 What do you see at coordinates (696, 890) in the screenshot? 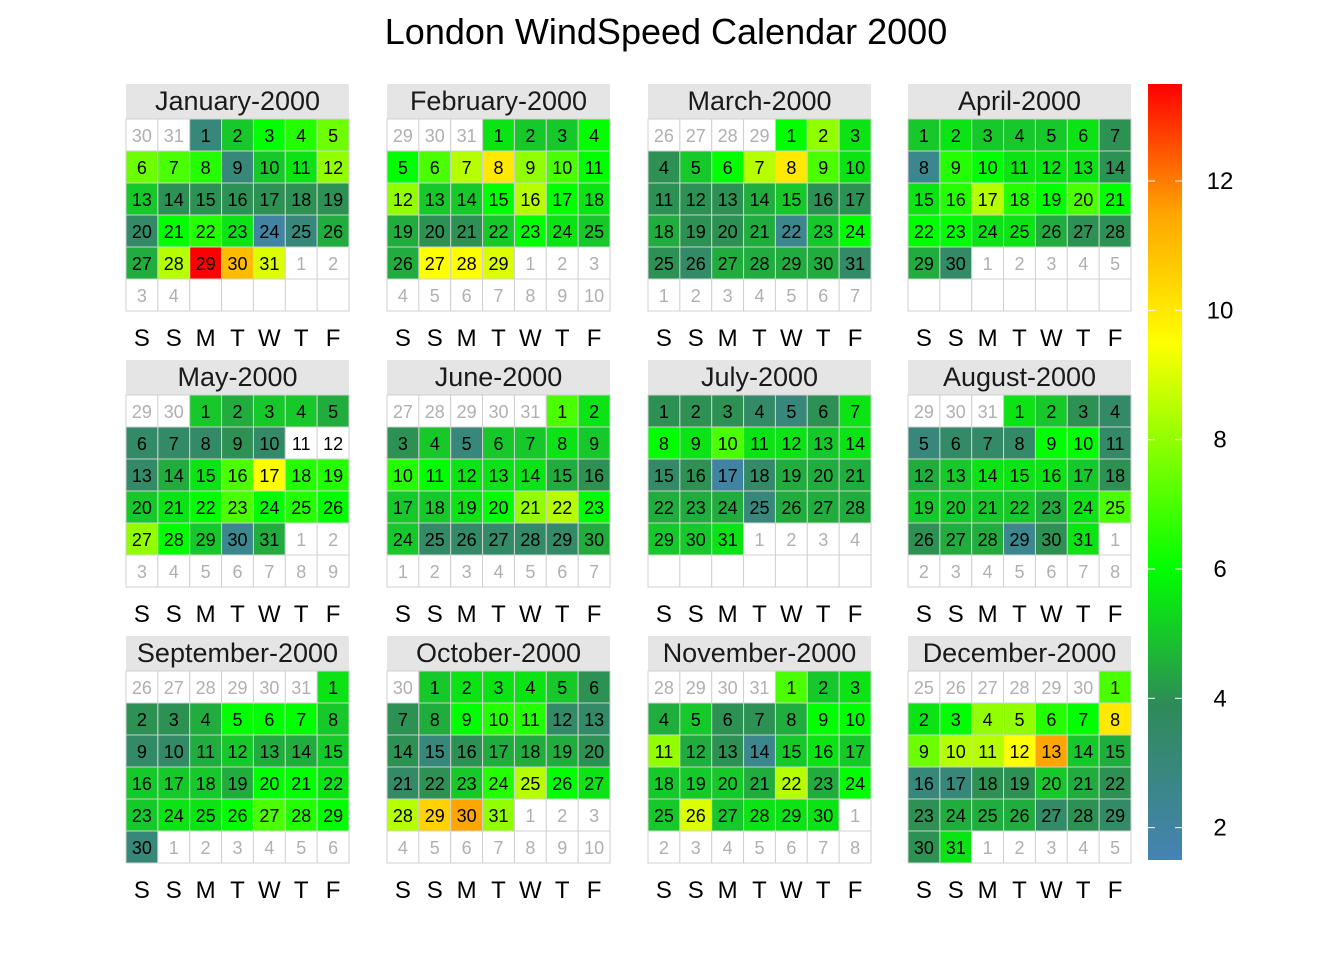
I see `weekday-label: S` at bounding box center [696, 890].